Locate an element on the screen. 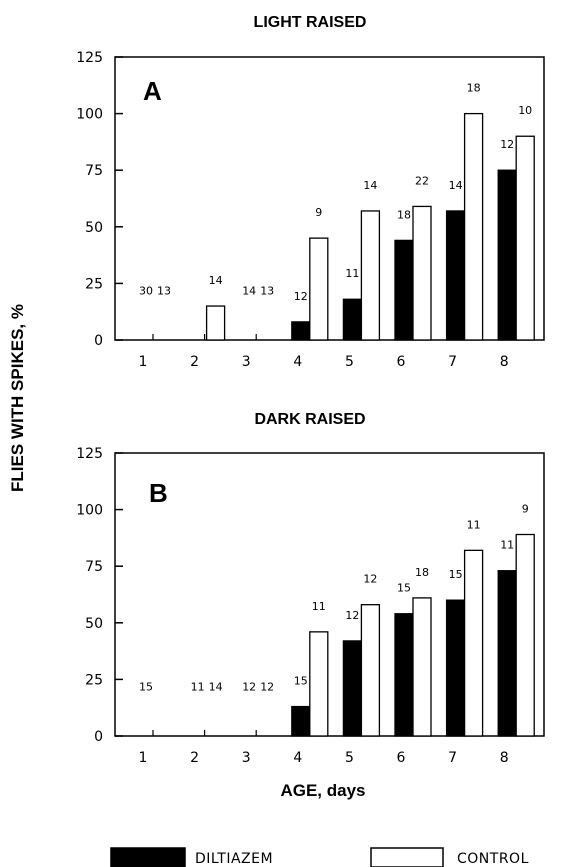 This screenshot has height=867, width=561. legend-label-control: CONTROL is located at coordinates (493, 859).